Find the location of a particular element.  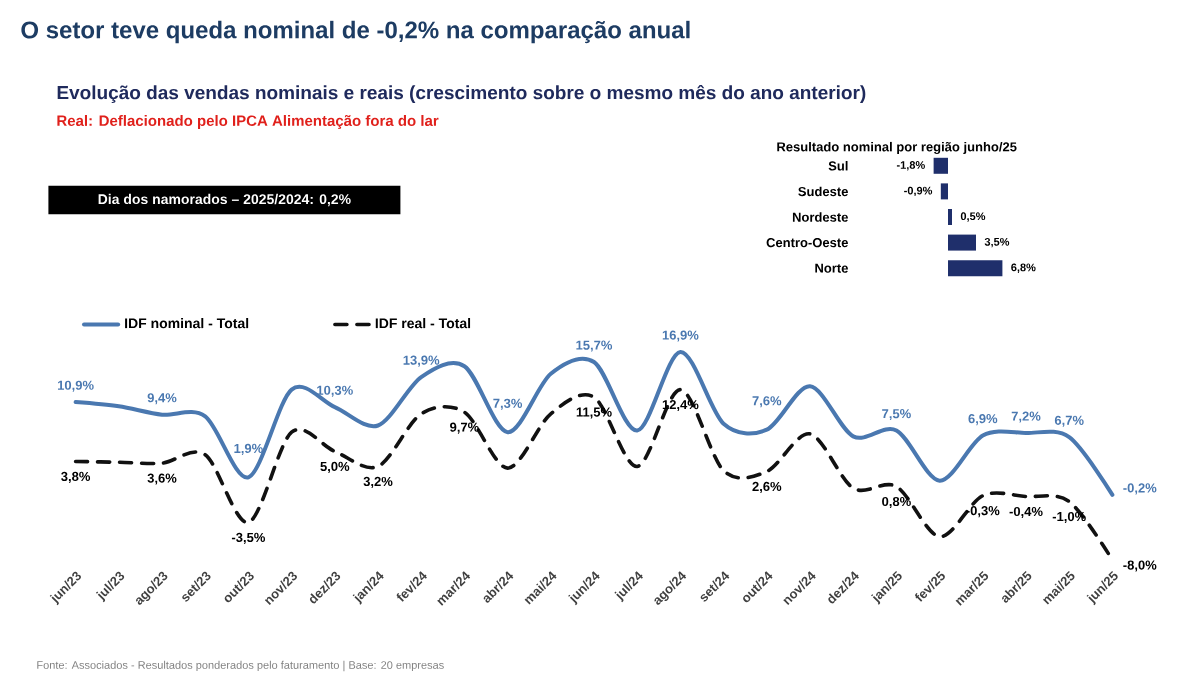

text: Evolução das vendas nominais e reais (crescimento sobre o mesmo mês do ano anterior) is located at coordinates (461, 94).